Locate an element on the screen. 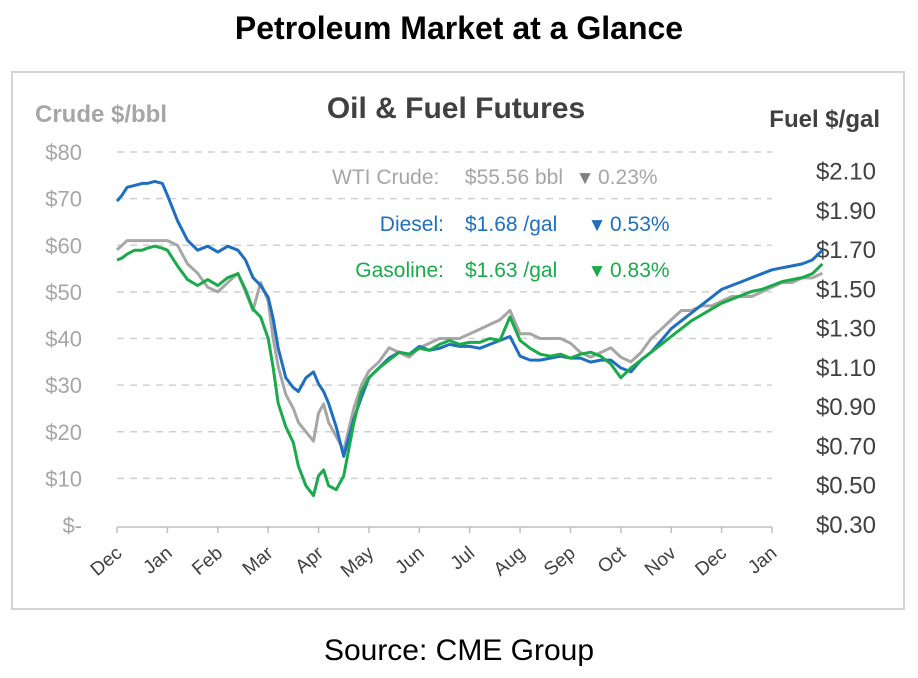 Image resolution: width=918 pixels, height=678 pixels. gasoline-legend-value: $1.63 /gal is located at coordinates (511, 270).